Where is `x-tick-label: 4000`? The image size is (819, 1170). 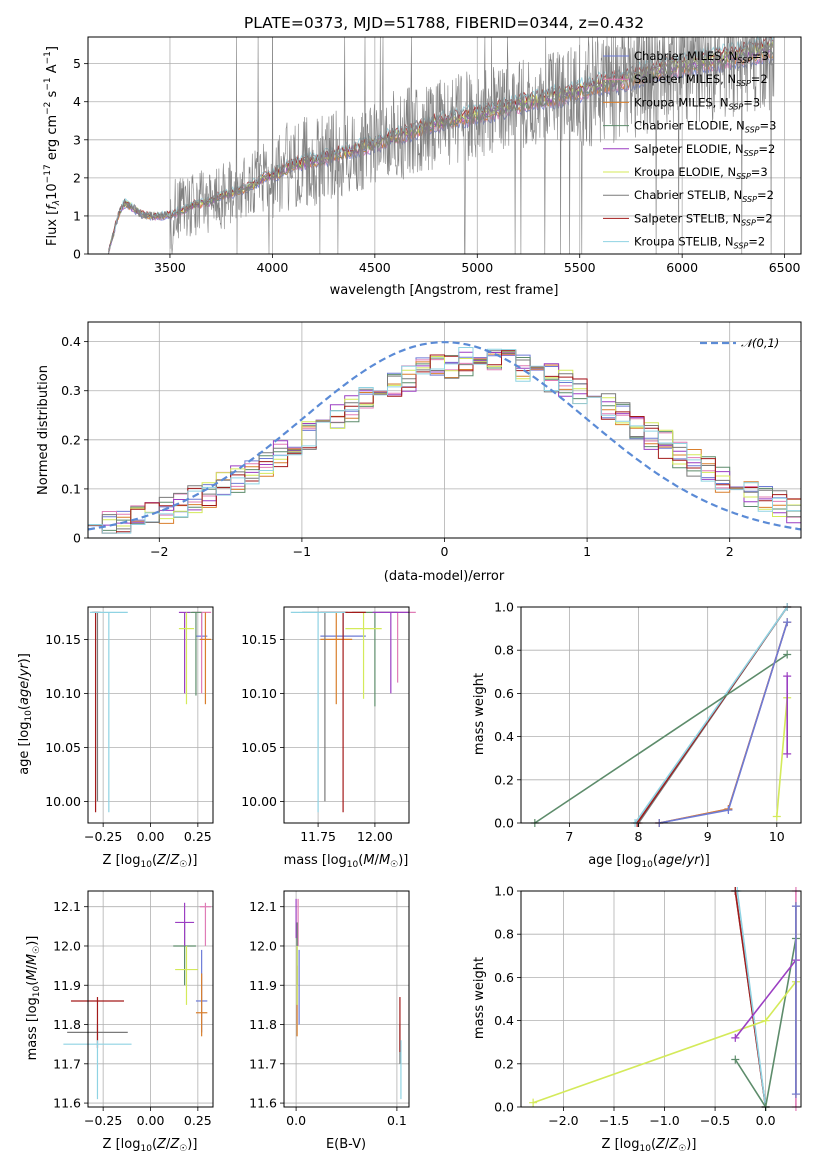 x-tick-label: 4000 is located at coordinates (272, 267).